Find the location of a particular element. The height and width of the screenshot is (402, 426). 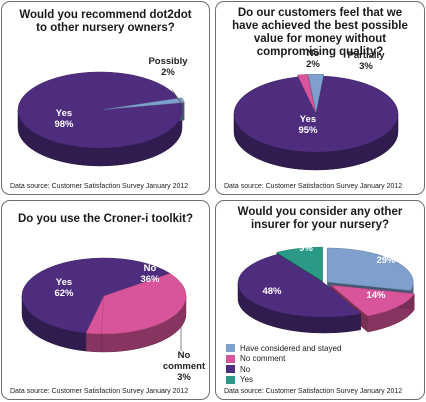

category-label: Possibly is located at coordinates (168, 61).